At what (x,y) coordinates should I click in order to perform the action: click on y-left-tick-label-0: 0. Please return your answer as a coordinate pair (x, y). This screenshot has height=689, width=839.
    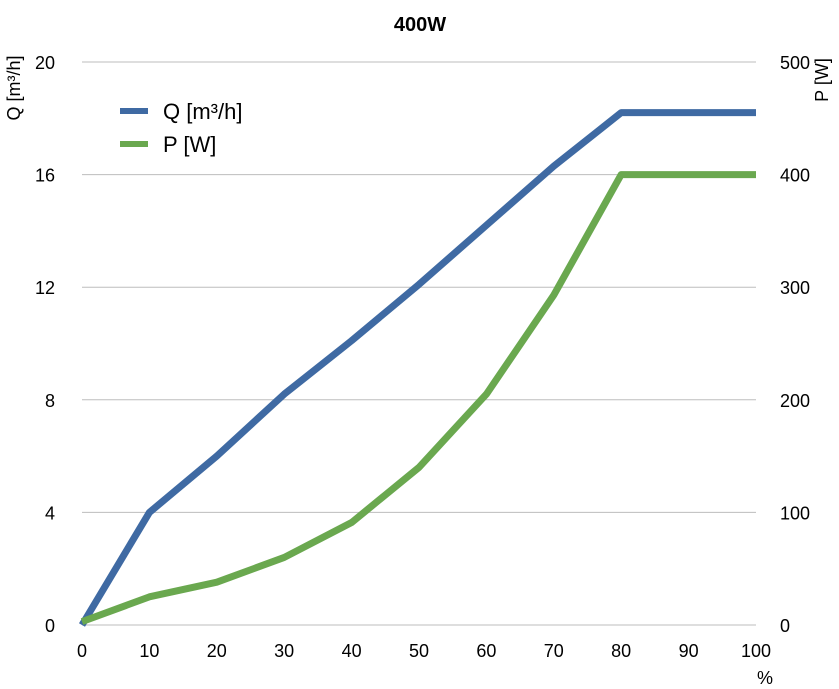
    Looking at the image, I should click on (50, 626).